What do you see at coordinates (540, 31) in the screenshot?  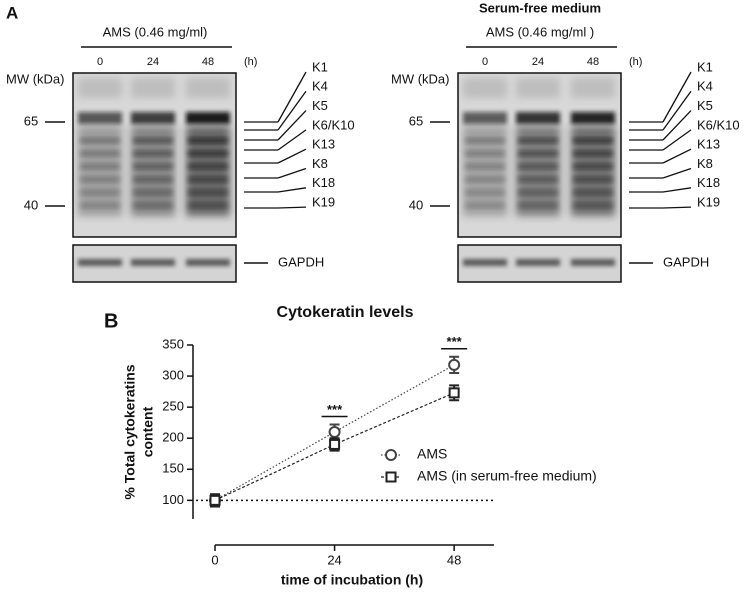 I see `treatment-label: AMS (0.46 mg/ml )` at bounding box center [540, 31].